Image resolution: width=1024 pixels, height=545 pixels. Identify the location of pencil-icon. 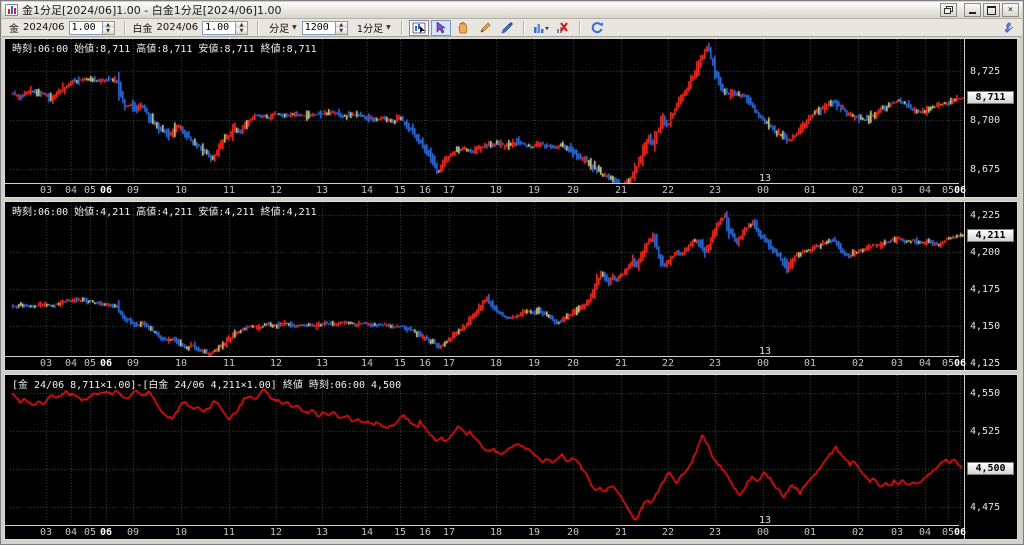
(485, 27).